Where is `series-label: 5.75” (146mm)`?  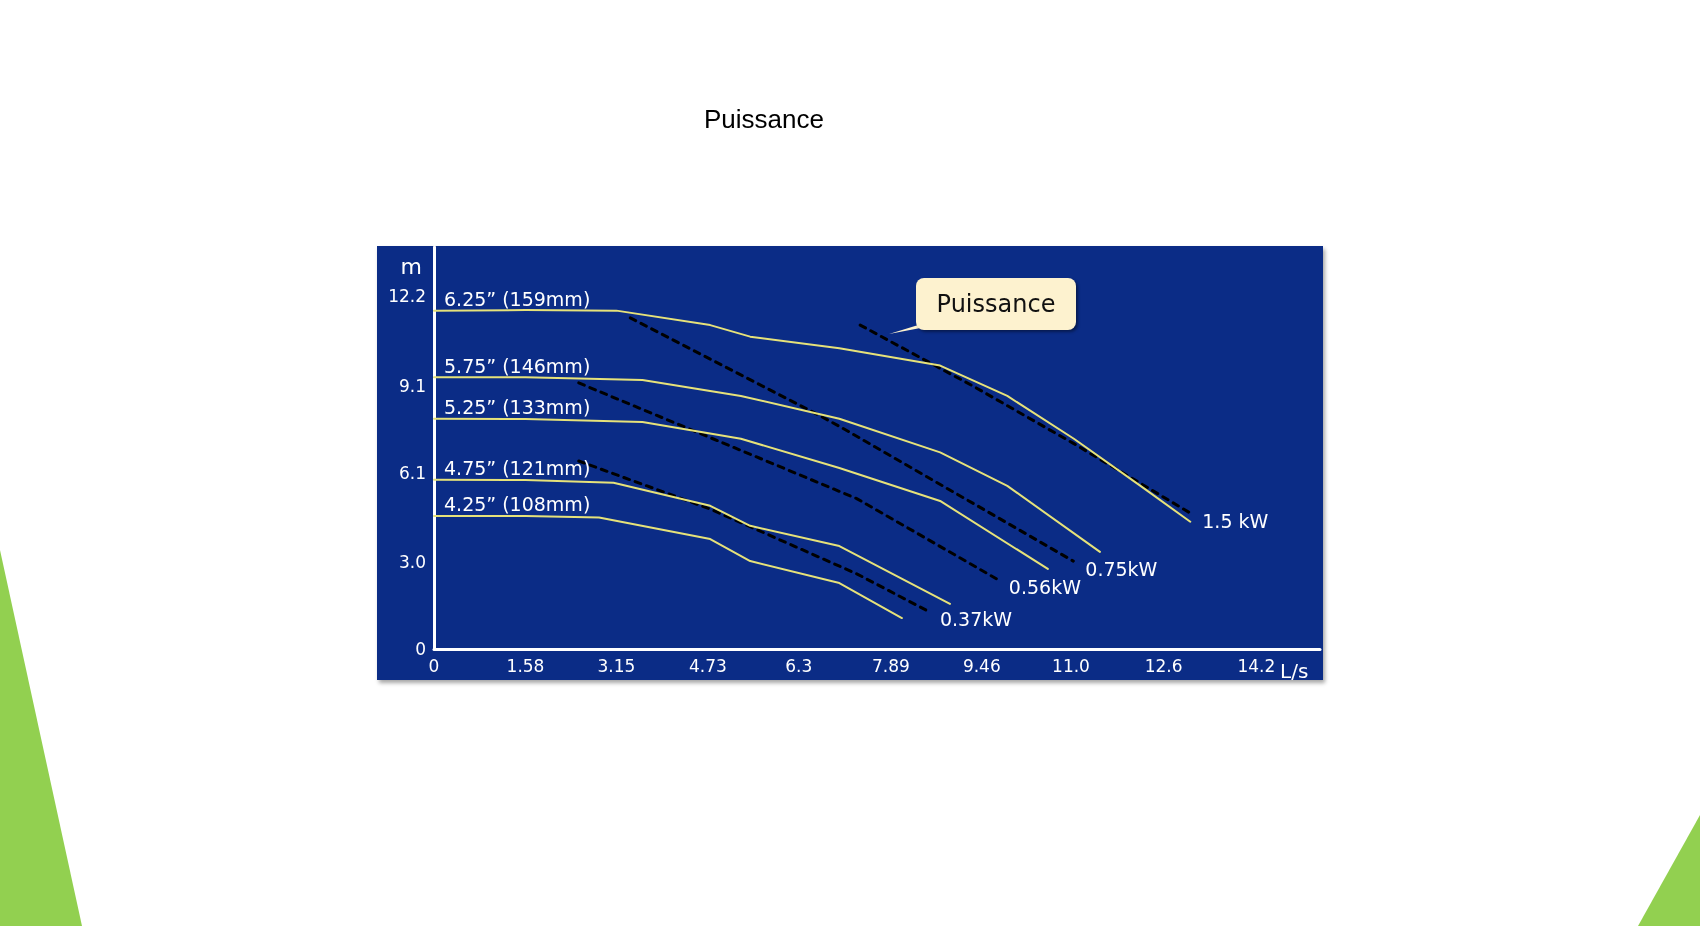
series-label: 5.75” (146mm) is located at coordinates (517, 365).